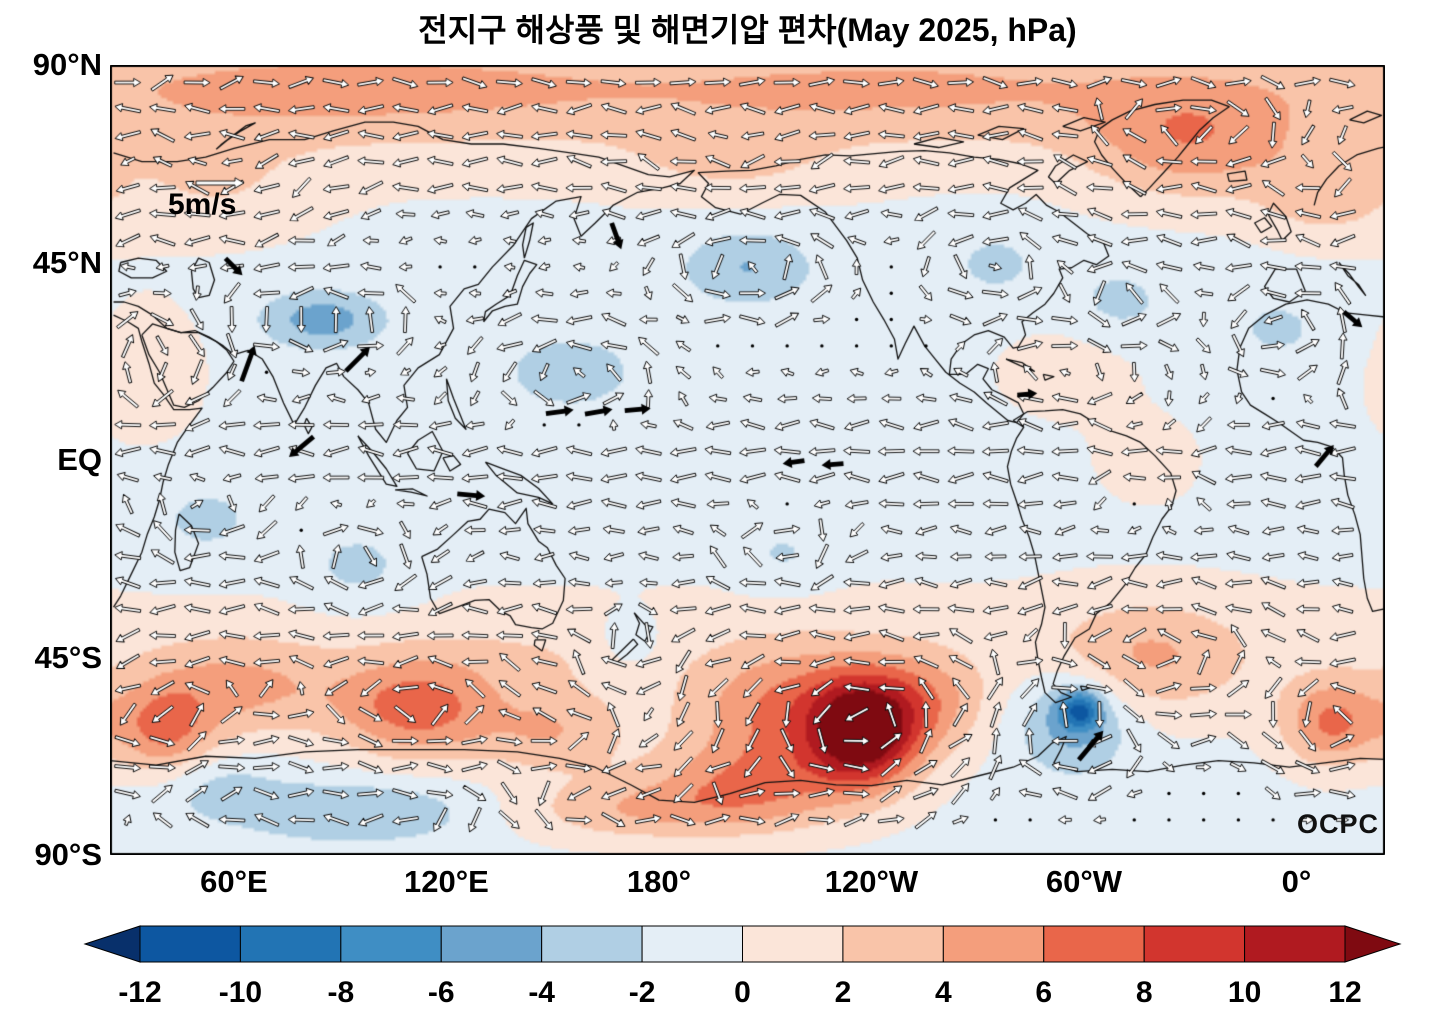  Describe the element at coordinates (1338, 824) in the screenshot. I see `watermark-logo: OCPC` at that location.